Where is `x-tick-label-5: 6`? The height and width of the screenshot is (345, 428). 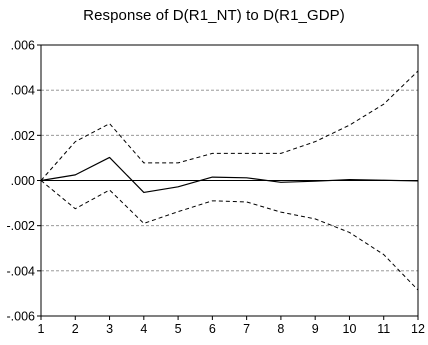
x-tick-label-5: 6 is located at coordinates (212, 329).